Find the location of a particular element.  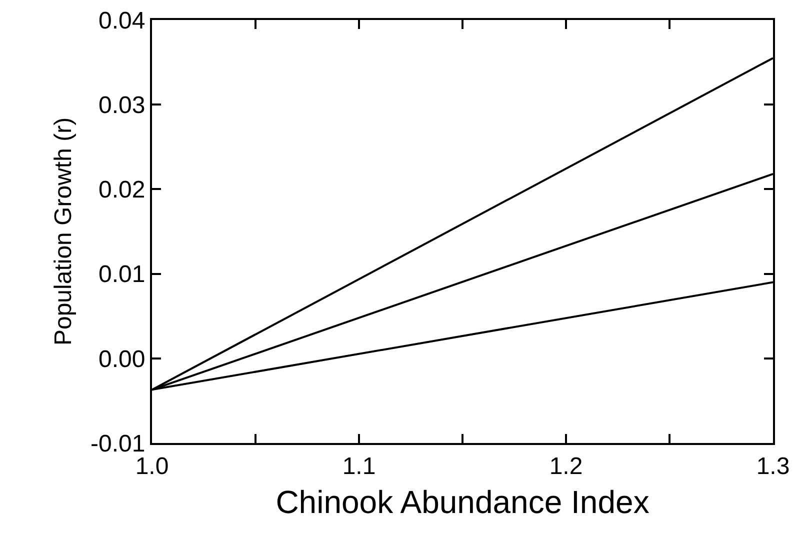

y-axis-title: Population Growth (r) is located at coordinates (64, 231).